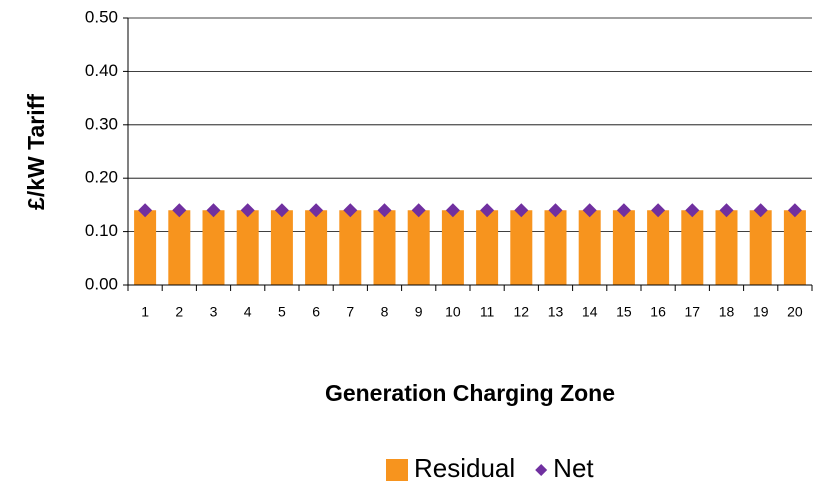 The image size is (816, 491). Describe the element at coordinates (727, 312) in the screenshot. I see `x-tick-label: 18` at that location.